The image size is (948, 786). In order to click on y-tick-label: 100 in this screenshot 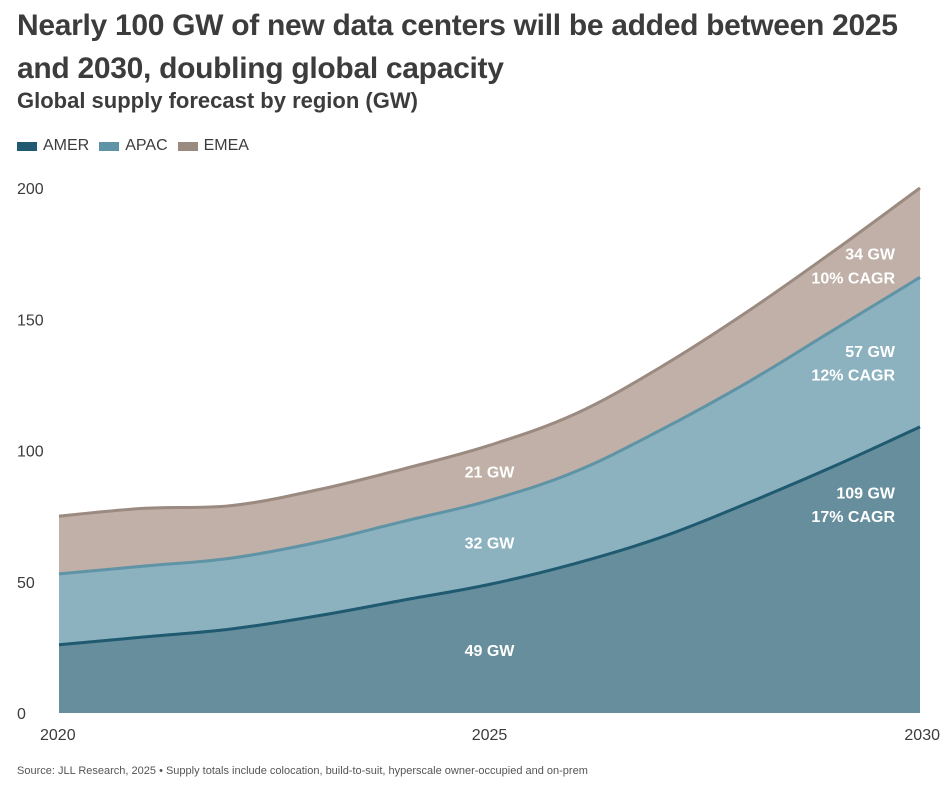, I will do `click(30, 452)`.